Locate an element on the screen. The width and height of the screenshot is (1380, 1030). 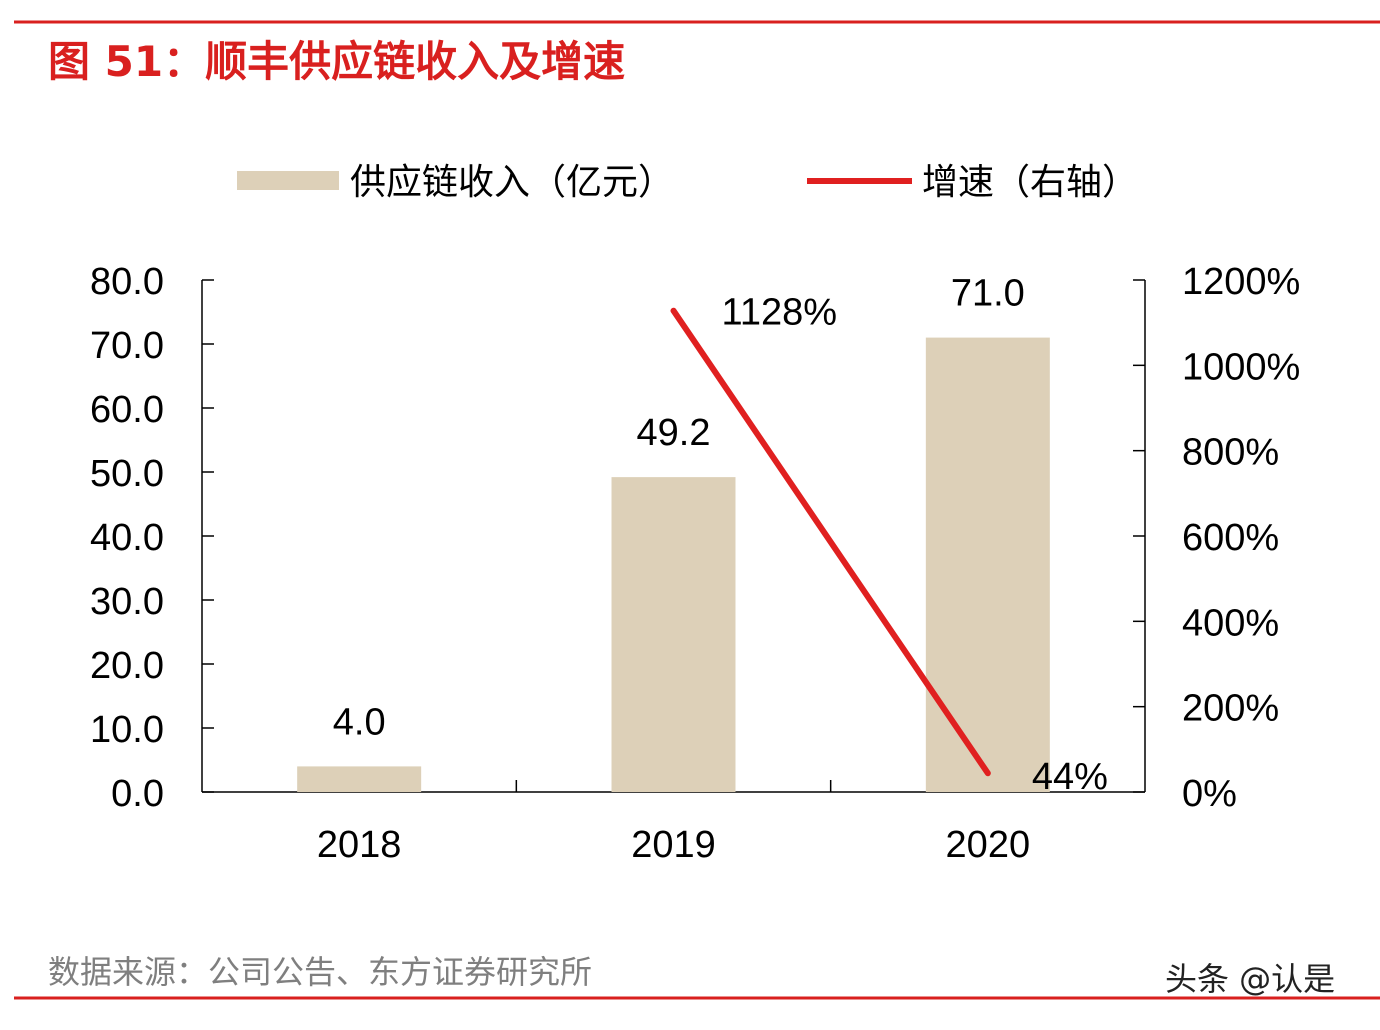
x-tick-label: 2019 is located at coordinates (673, 845).